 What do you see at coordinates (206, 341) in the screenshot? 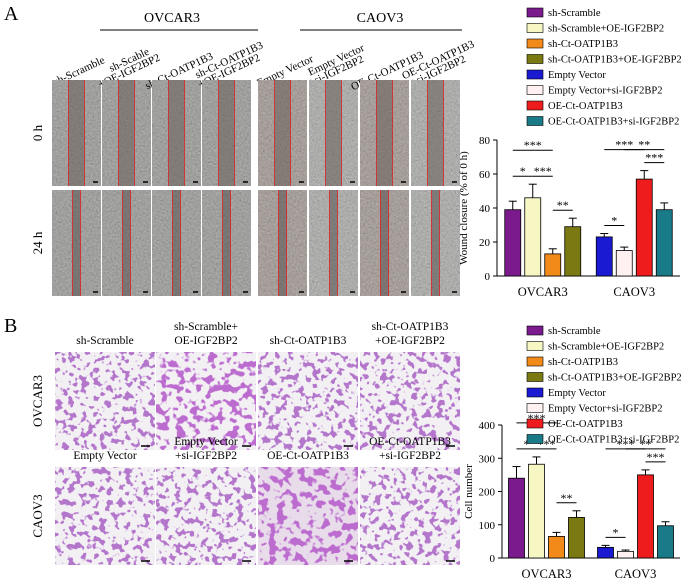
I see `image-label: OE-IGF2BP2` at bounding box center [206, 341].